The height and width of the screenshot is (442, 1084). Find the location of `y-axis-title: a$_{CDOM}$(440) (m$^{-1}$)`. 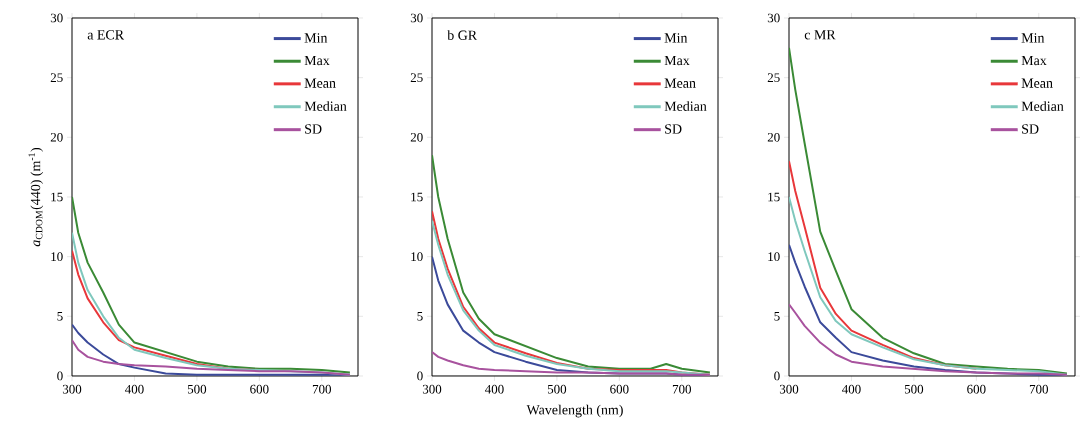

y-axis-title: a$_{CDOM}$(440) (m$^{-1}$) is located at coordinates (36, 197).